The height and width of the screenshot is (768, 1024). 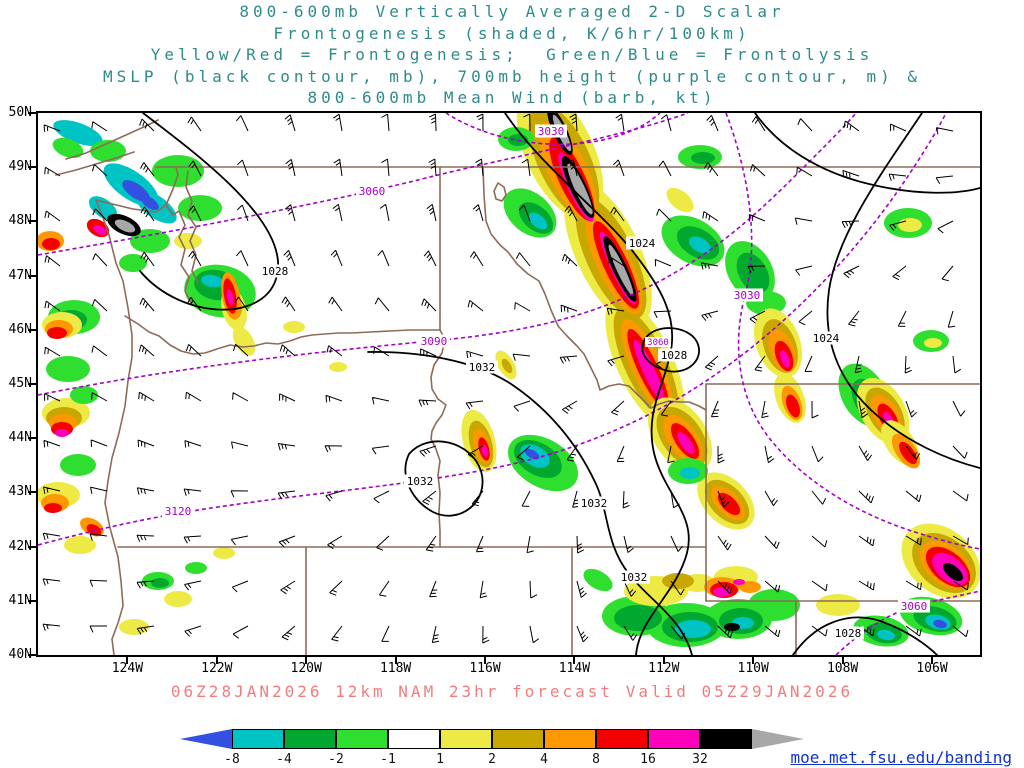 I want to click on lat-label: 49N, so click(x=20, y=167).